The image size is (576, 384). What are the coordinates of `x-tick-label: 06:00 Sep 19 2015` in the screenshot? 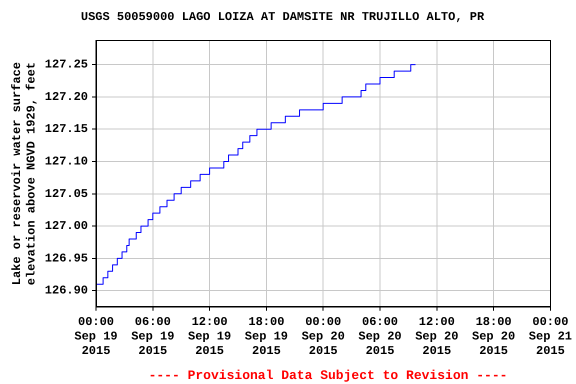 It's located at (152, 336).